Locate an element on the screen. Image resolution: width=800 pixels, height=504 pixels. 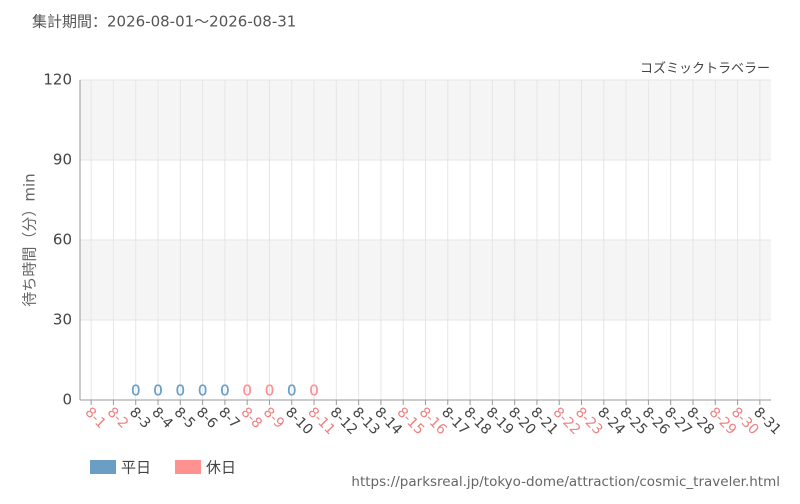
x-tick-label: 8-6 is located at coordinates (207, 418).